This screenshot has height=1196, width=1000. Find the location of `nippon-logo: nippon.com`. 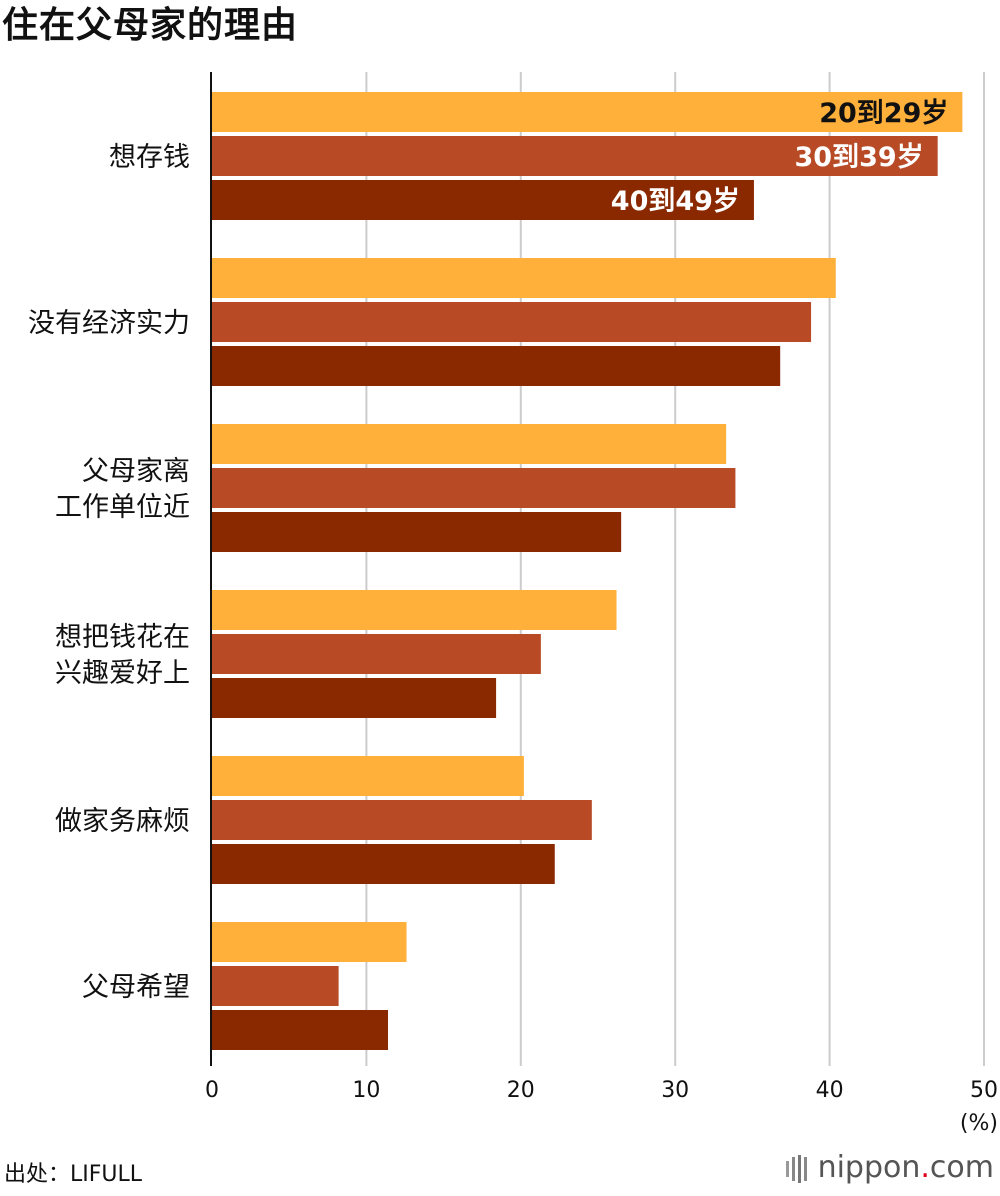

nippon-logo: nippon.com is located at coordinates (889, 1167).